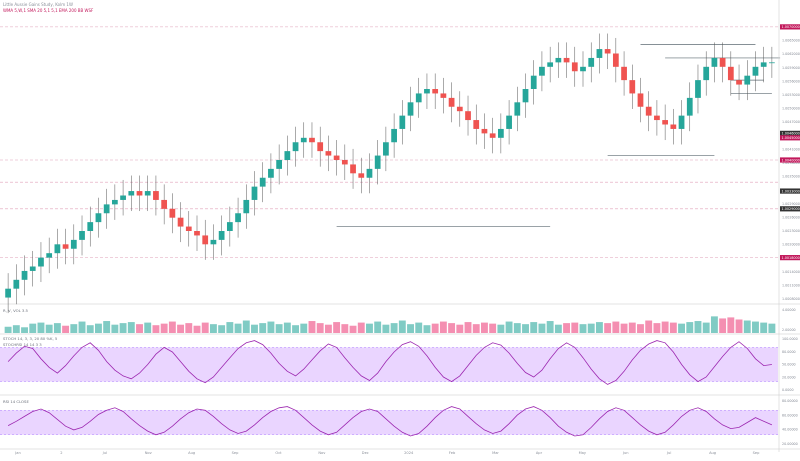 The image size is (800, 461). What do you see at coordinates (452, 453) in the screenshot?
I see `time-tick-label: Feb` at bounding box center [452, 453].